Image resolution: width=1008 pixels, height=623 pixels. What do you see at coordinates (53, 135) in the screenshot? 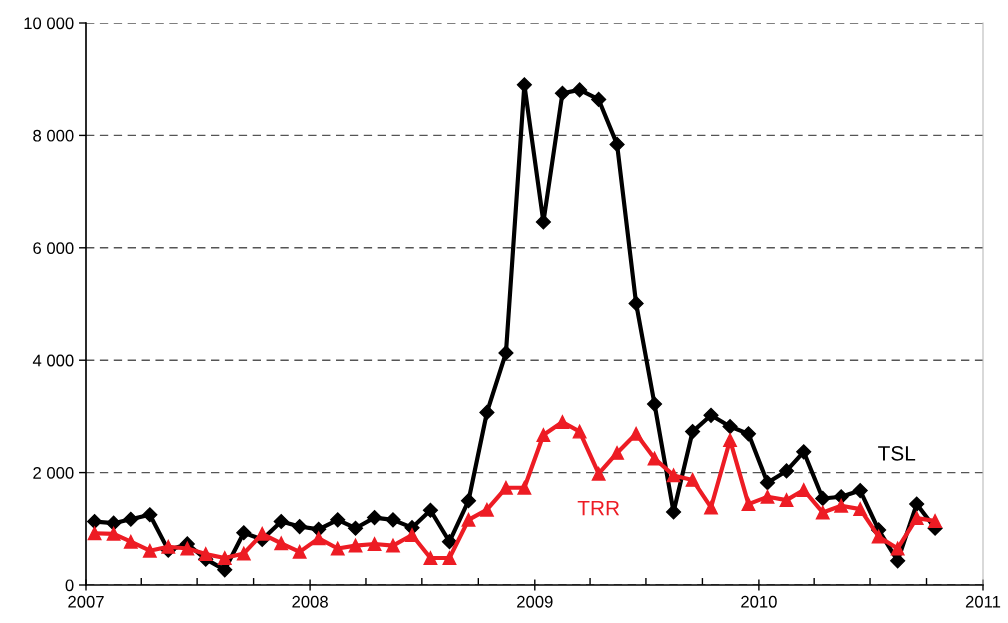
I see `y-tick-label: 8 000` at bounding box center [53, 135].